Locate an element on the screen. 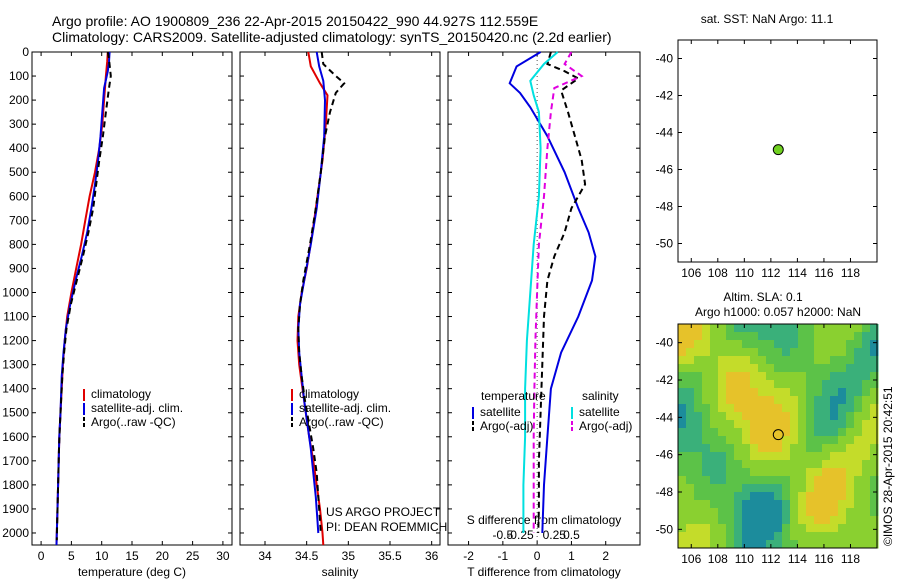 The image size is (900, 580). x-tick-label: 36 is located at coordinates (432, 556).